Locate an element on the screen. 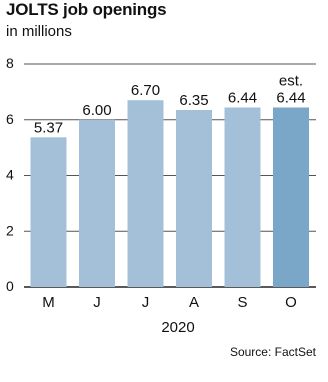  x-tick-label: O is located at coordinates (291, 302).